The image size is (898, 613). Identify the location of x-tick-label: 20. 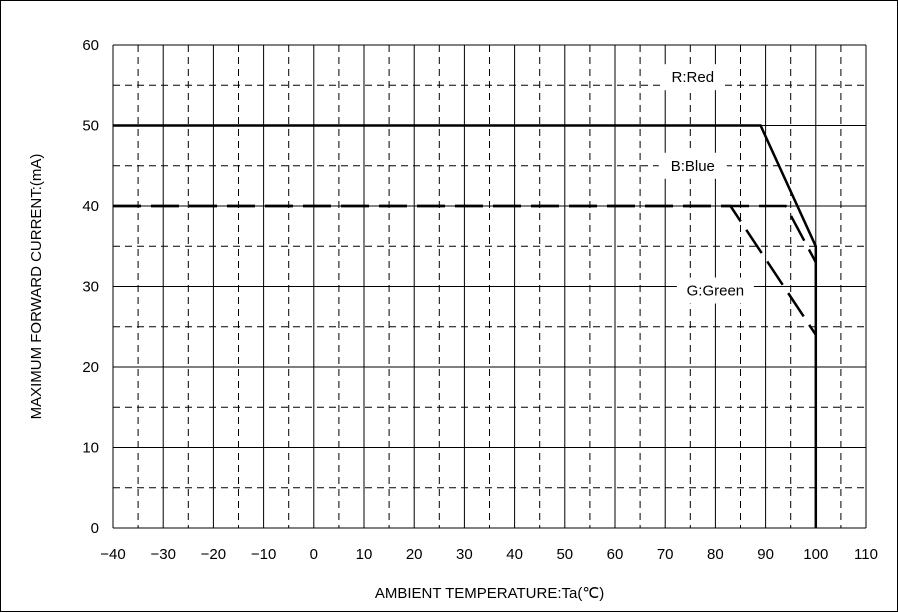
(414, 554).